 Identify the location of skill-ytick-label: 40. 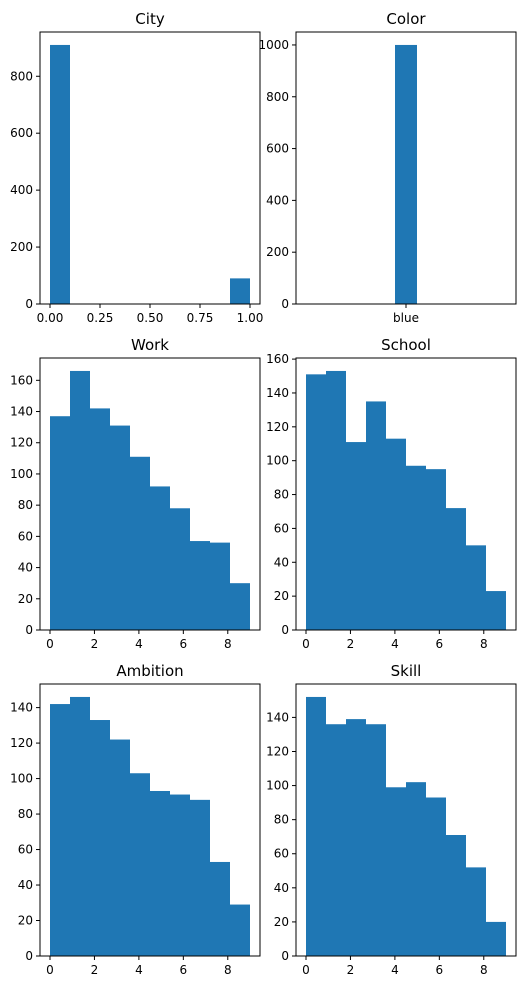
(281, 888).